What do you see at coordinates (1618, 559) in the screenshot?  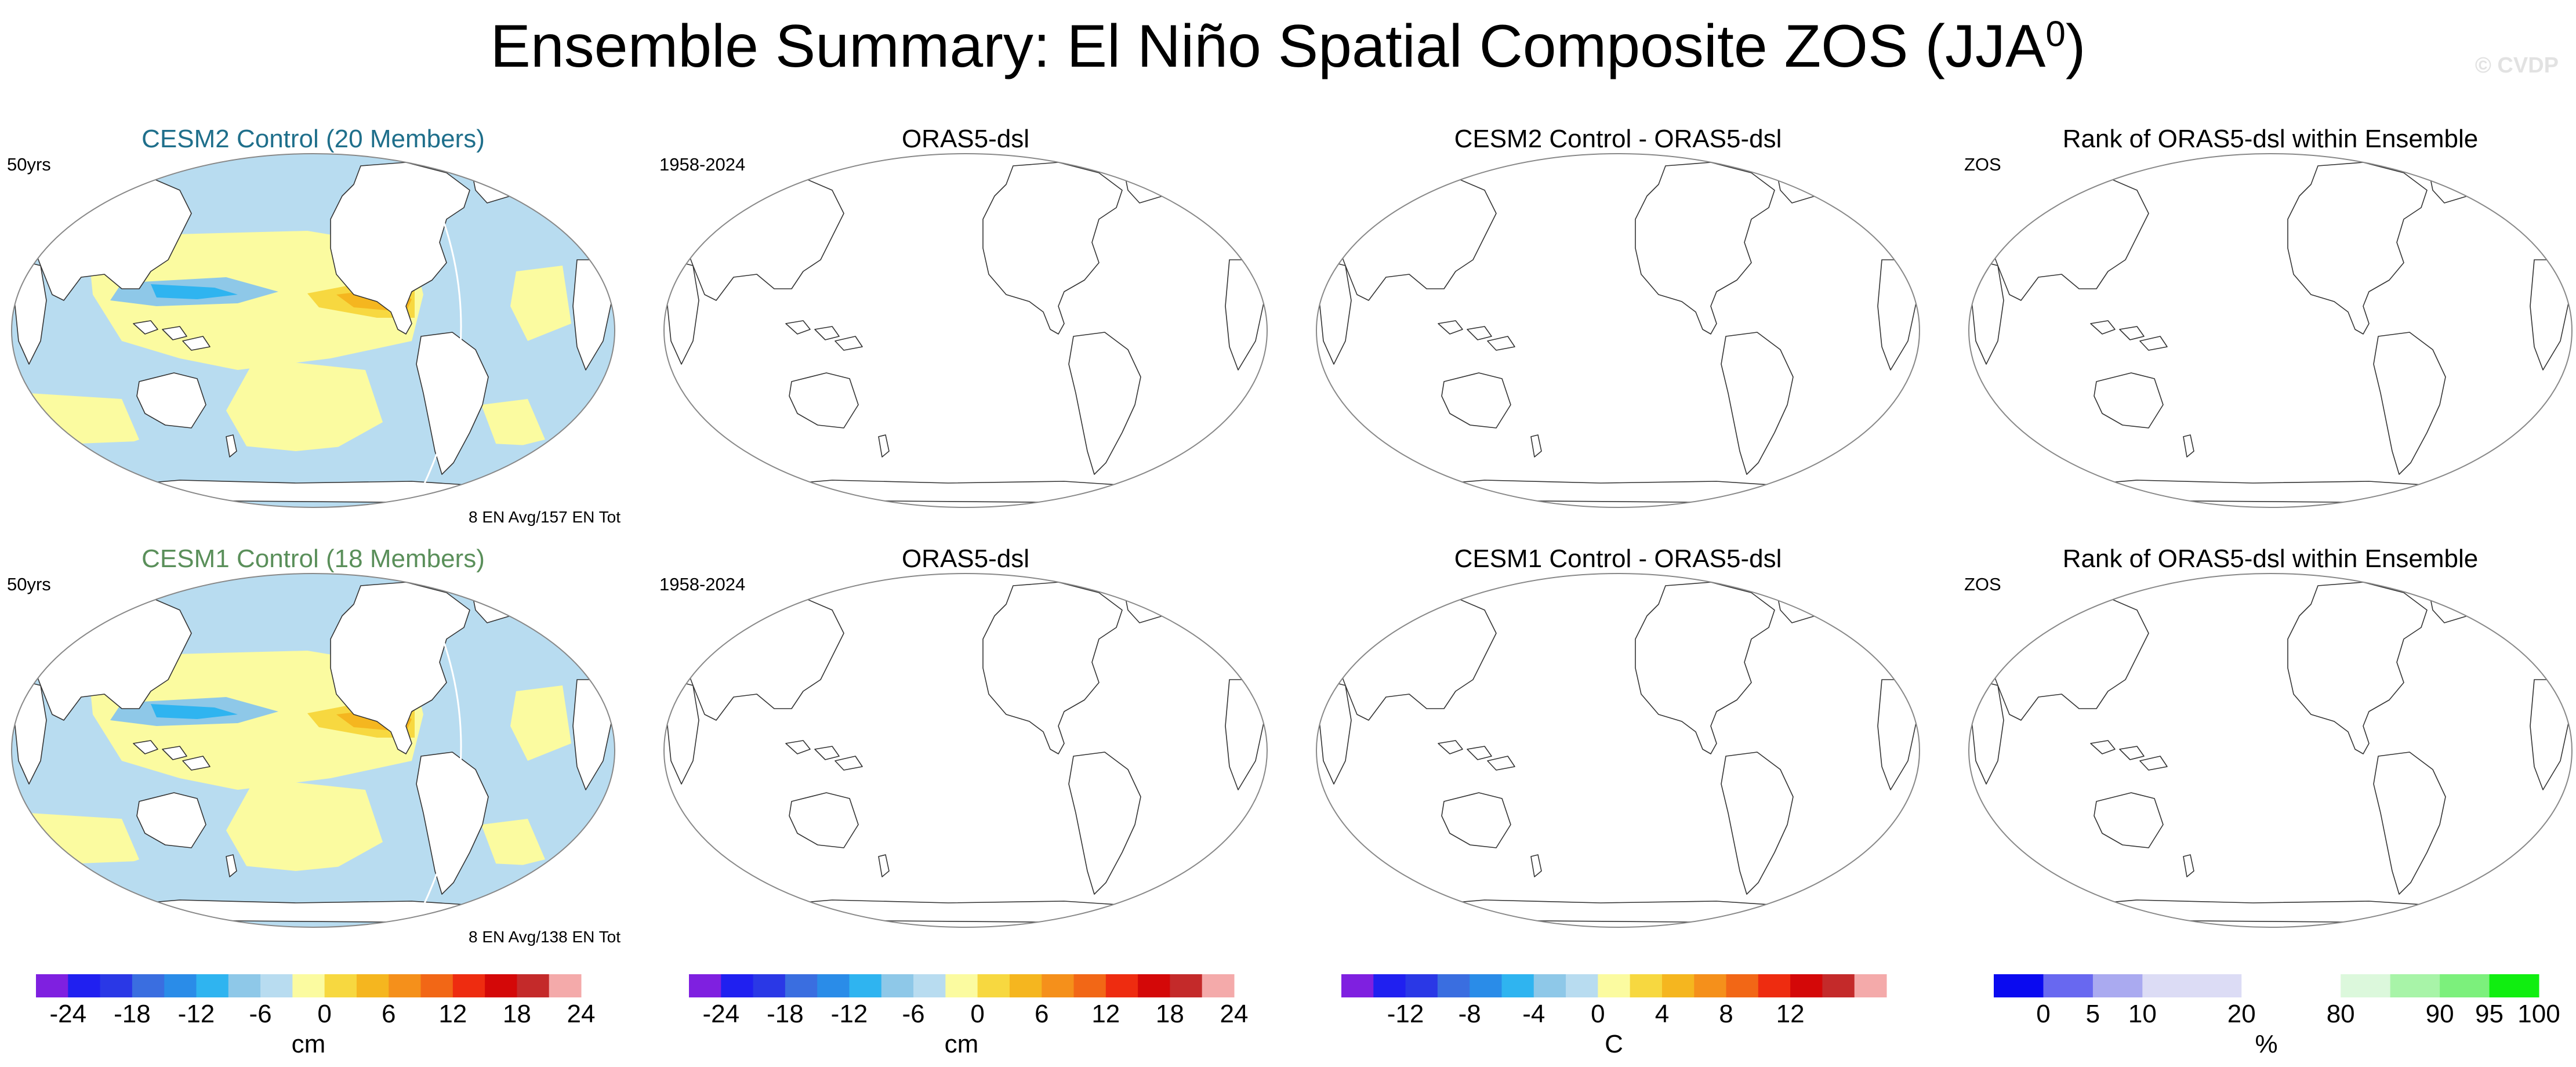 I see `panel-title: CESM1 Control - ORAS5-dsl` at bounding box center [1618, 559].